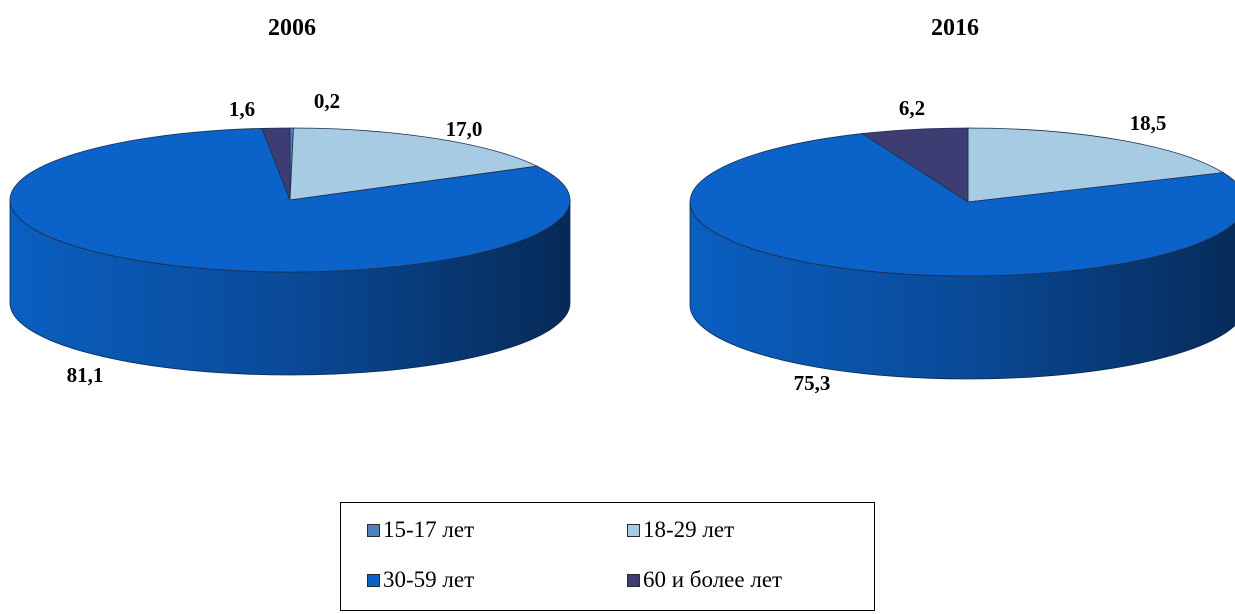 Image resolution: width=1235 pixels, height=614 pixels. Describe the element at coordinates (429, 529) in the screenshot. I see `legend-label-15-17: 15-17 лет` at that location.